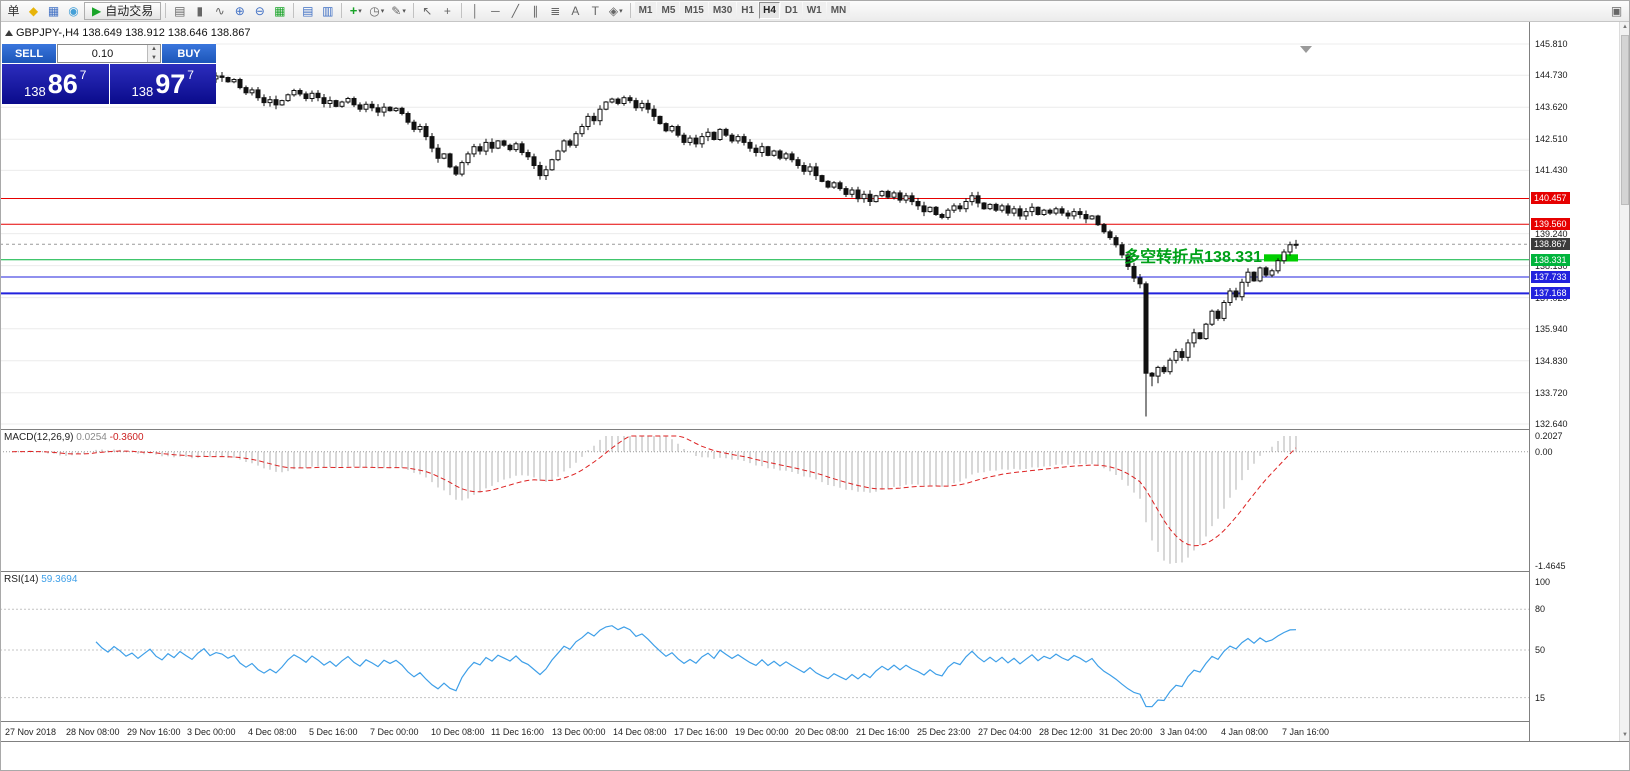 This screenshot has height=771, width=1630. I want to click on buy-price-button: 138 97 7, so click(162, 84).